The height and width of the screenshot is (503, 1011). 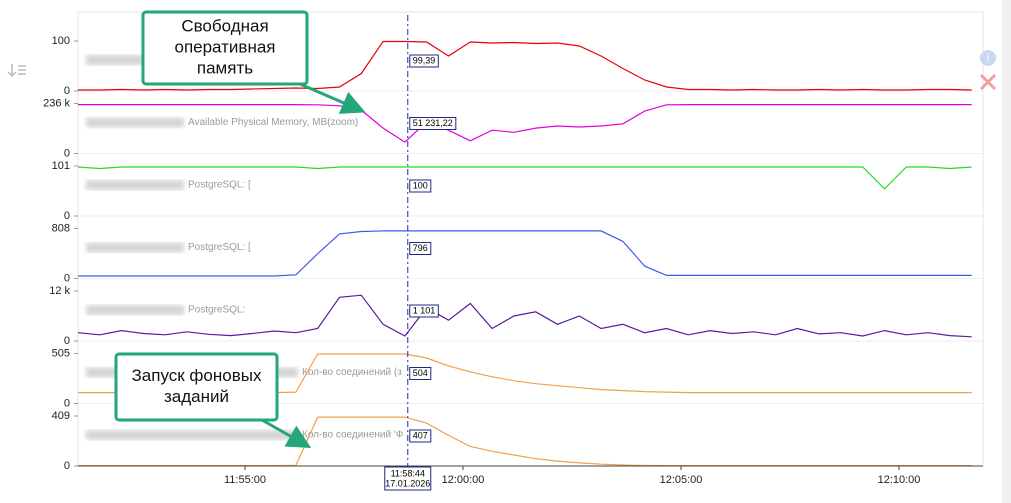 I want to click on y-tick-label: 236 k, so click(x=56, y=103).